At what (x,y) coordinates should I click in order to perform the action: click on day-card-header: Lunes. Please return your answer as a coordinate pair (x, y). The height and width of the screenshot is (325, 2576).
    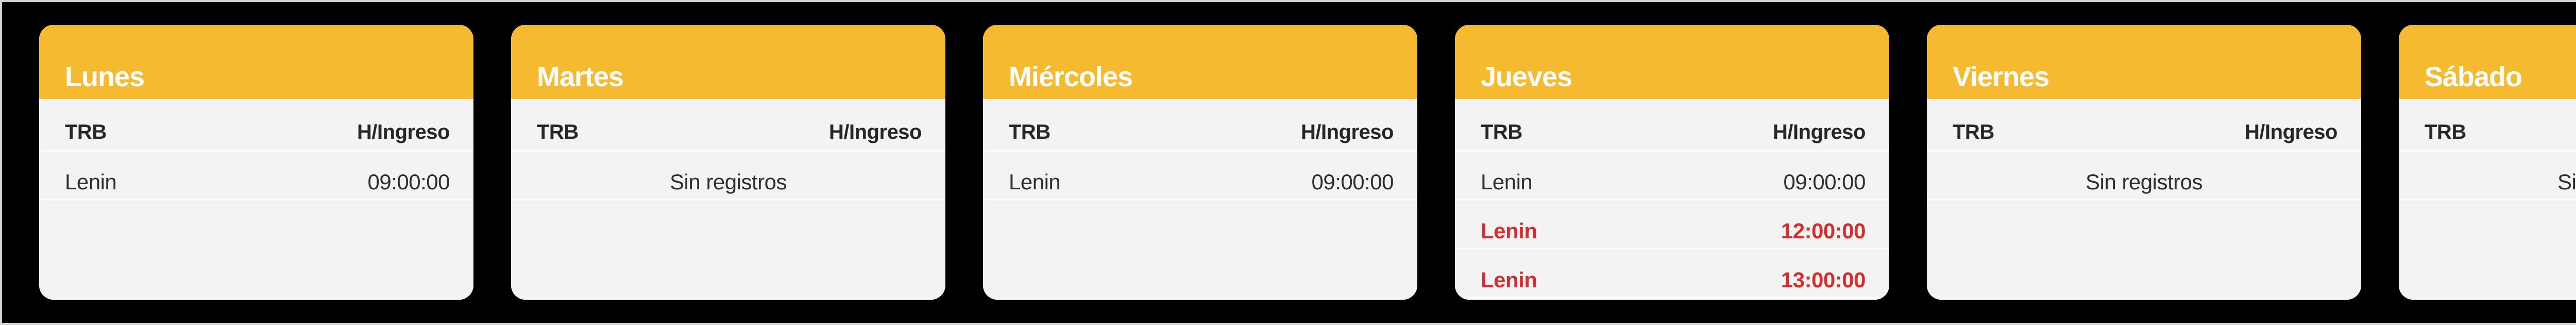
    Looking at the image, I should click on (256, 62).